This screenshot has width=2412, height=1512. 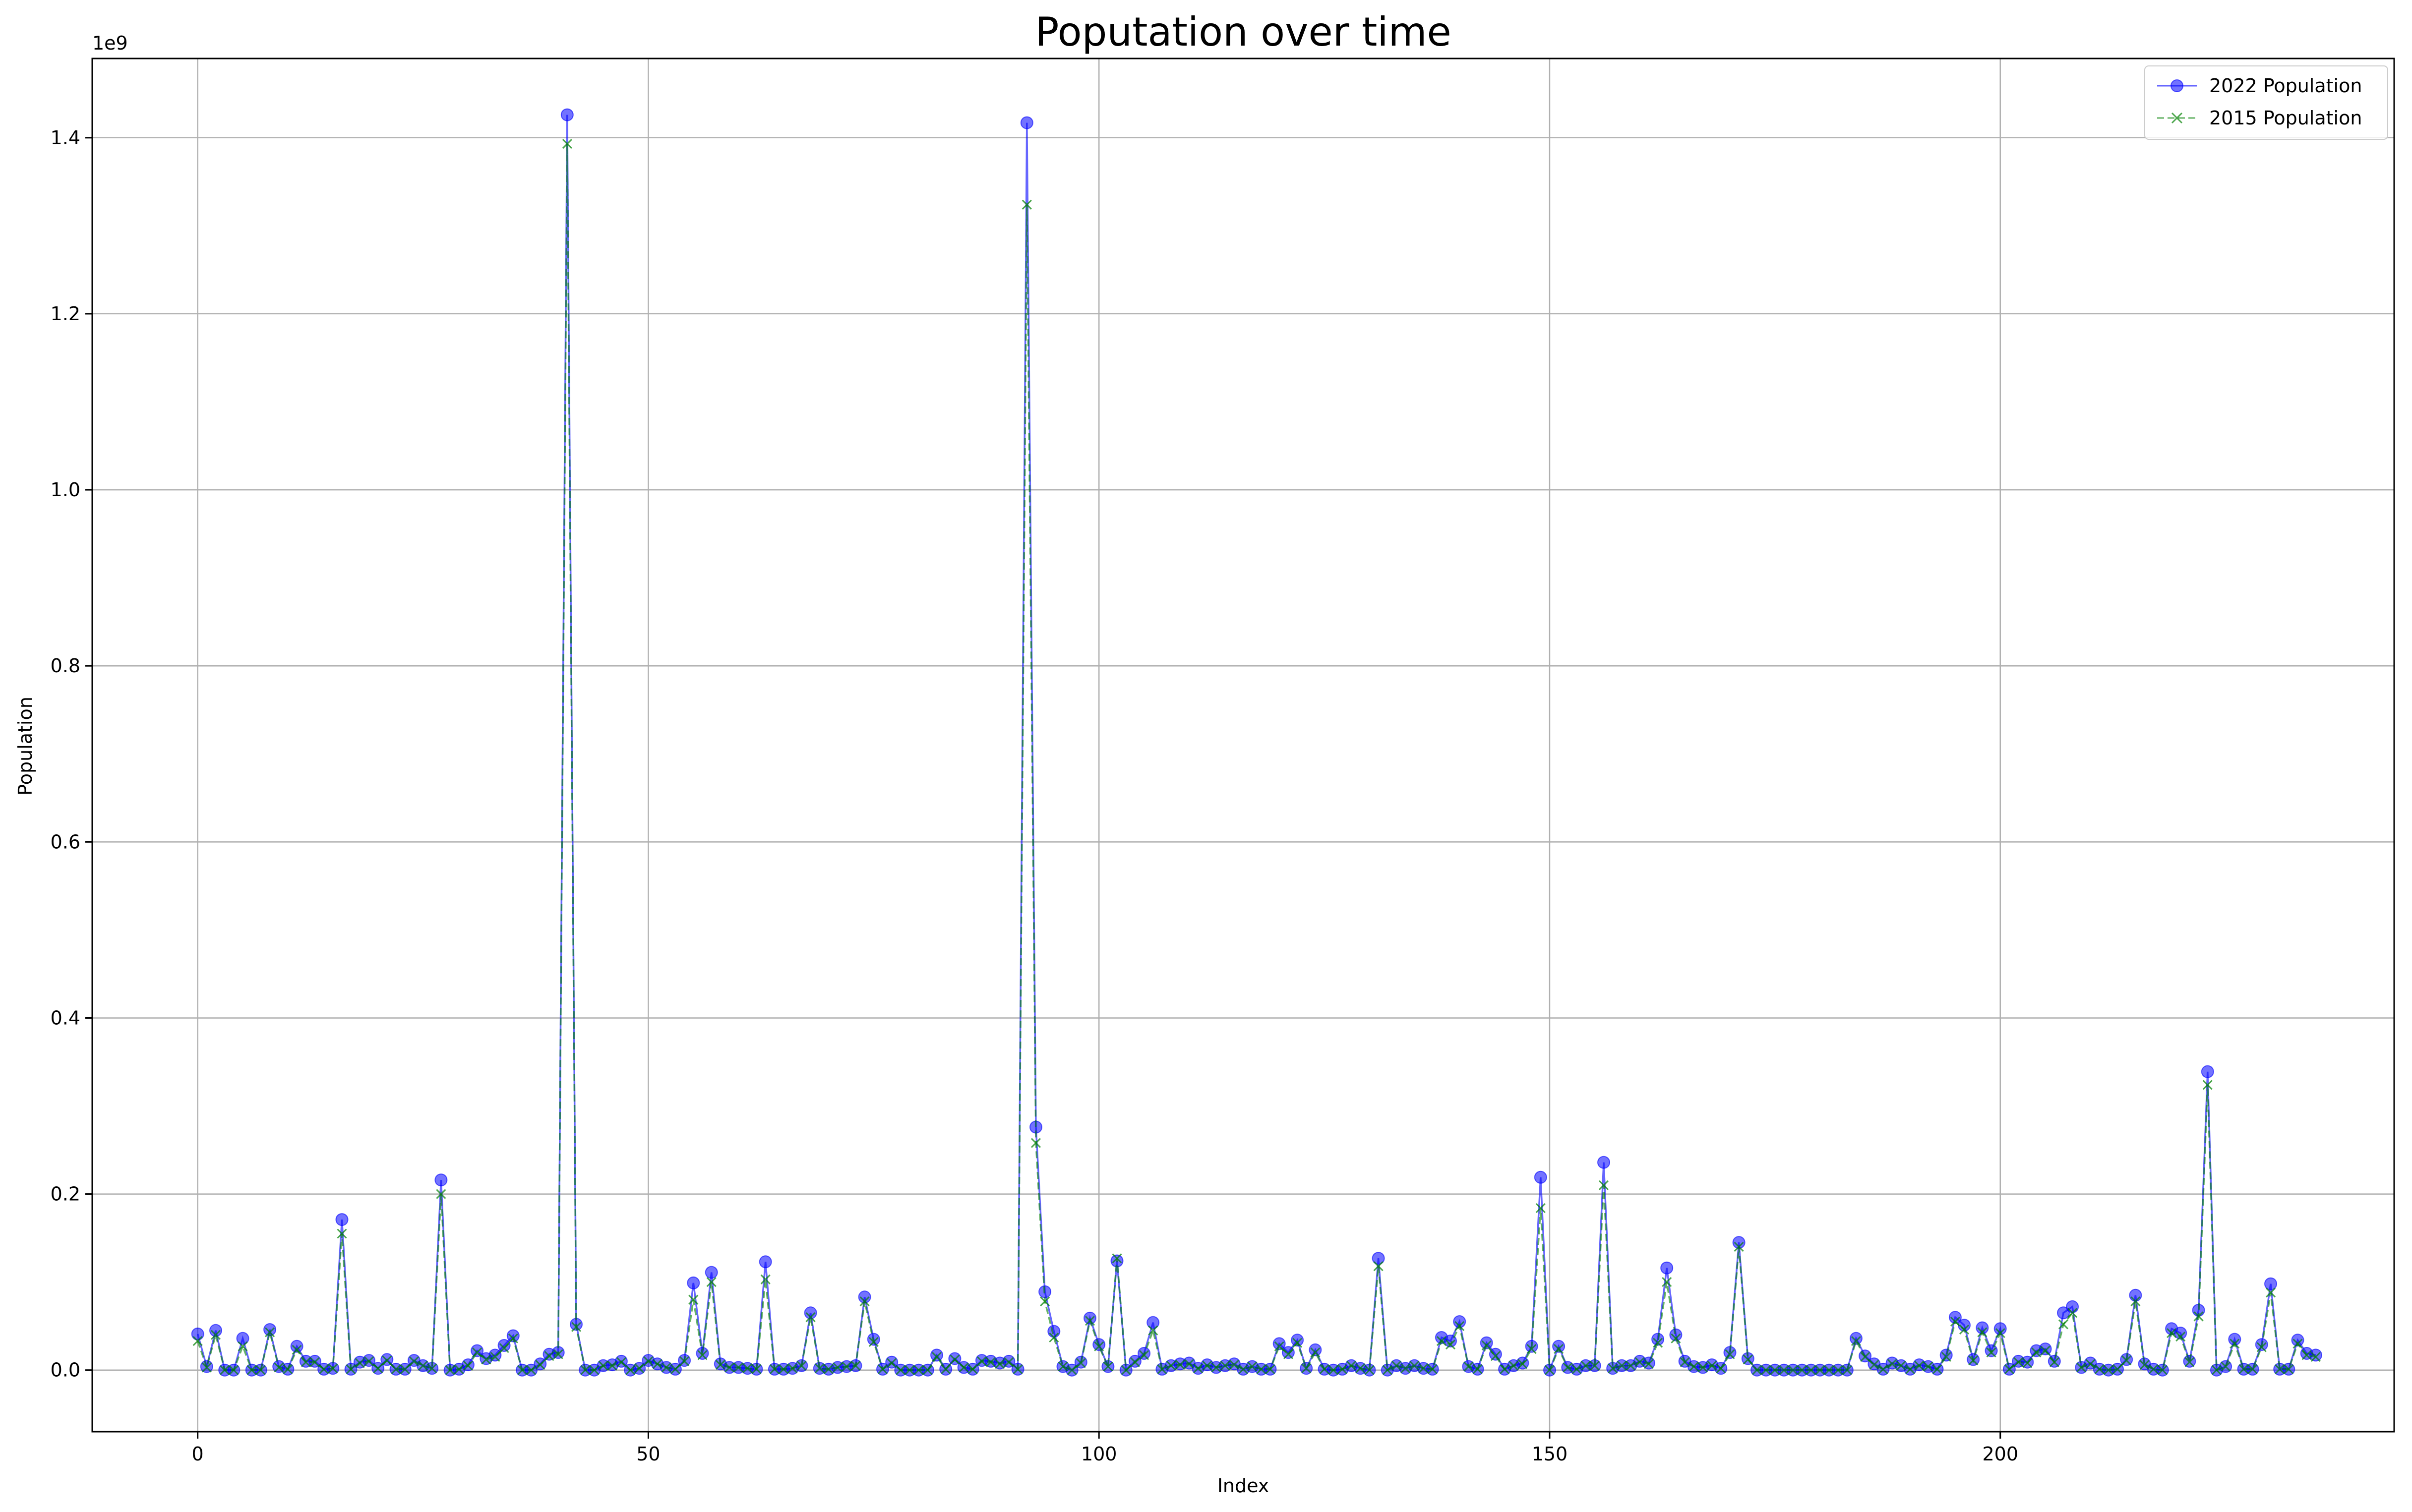 I want to click on legend-box, so click(x=2266, y=102).